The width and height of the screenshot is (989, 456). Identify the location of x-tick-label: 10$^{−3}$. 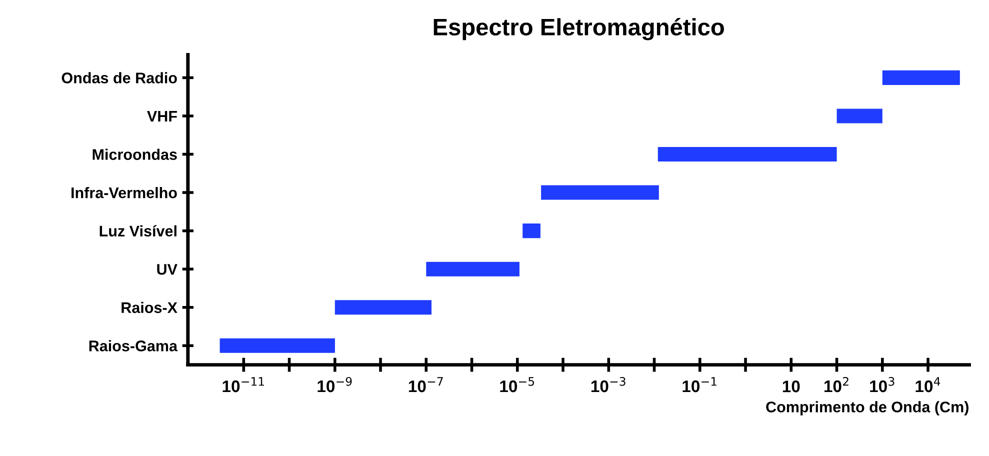
(608, 384).